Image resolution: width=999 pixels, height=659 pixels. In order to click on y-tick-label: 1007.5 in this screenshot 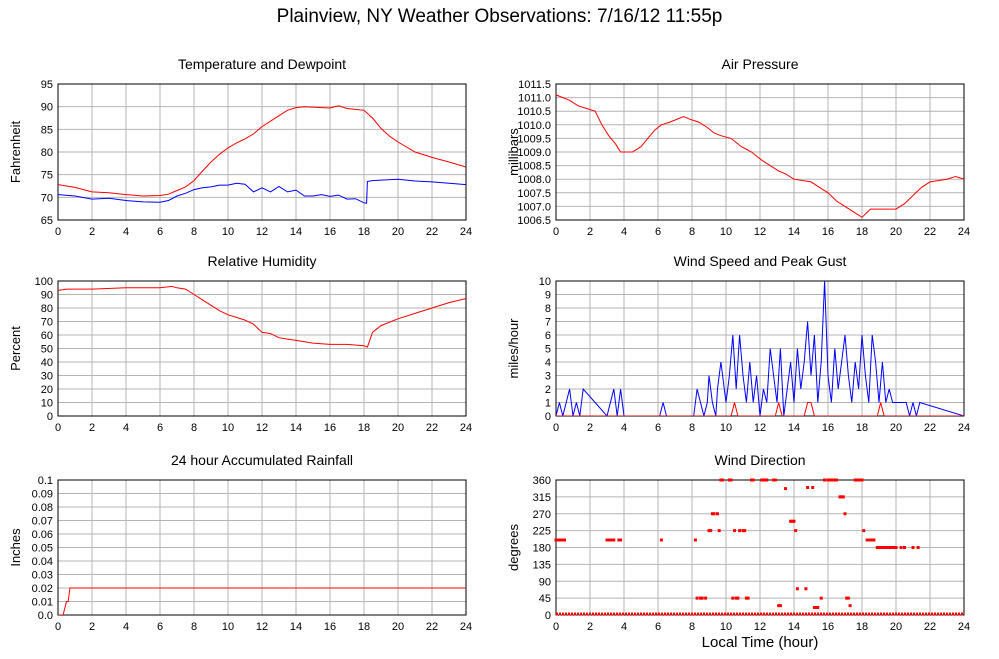, I will do `click(534, 194)`.